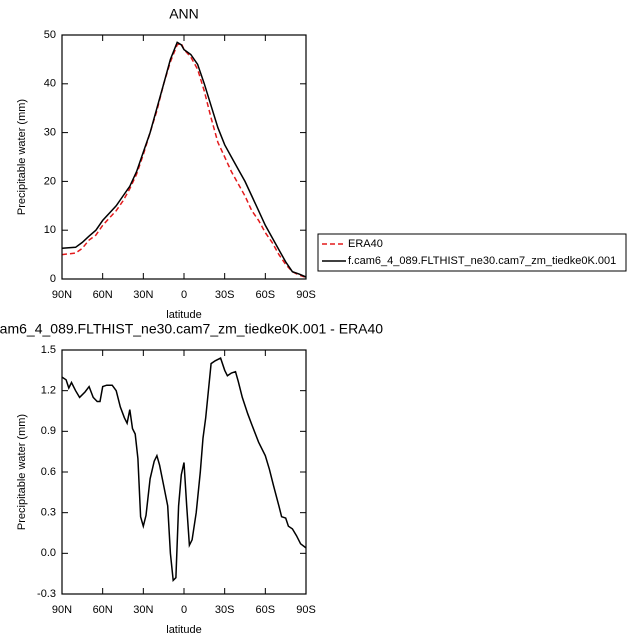 This screenshot has height=642, width=642. I want to click on y-tick-label: 20, so click(50, 181).